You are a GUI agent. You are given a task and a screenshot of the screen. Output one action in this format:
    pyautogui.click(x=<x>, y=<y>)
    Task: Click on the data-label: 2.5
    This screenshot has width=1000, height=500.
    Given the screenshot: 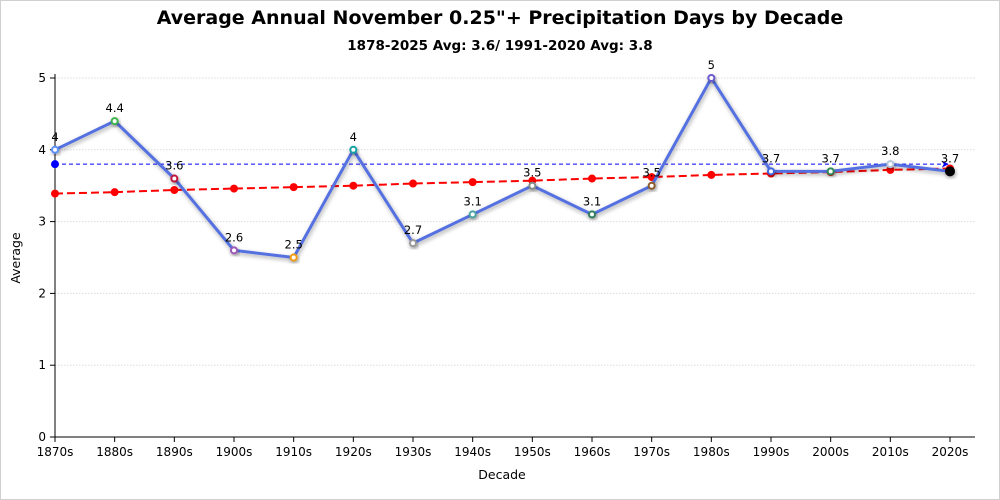 What is the action you would take?
    pyautogui.click(x=294, y=245)
    